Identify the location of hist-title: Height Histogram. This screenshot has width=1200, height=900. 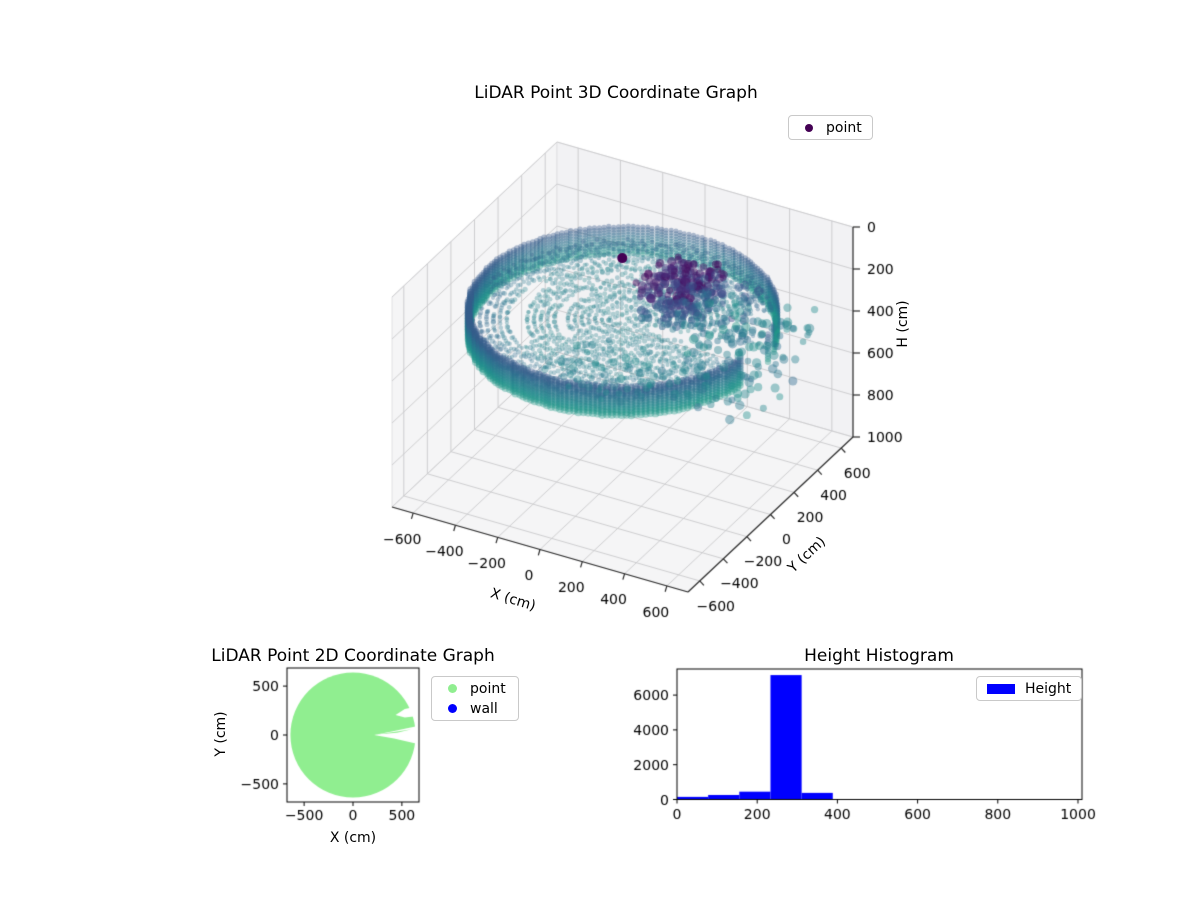
(879, 656).